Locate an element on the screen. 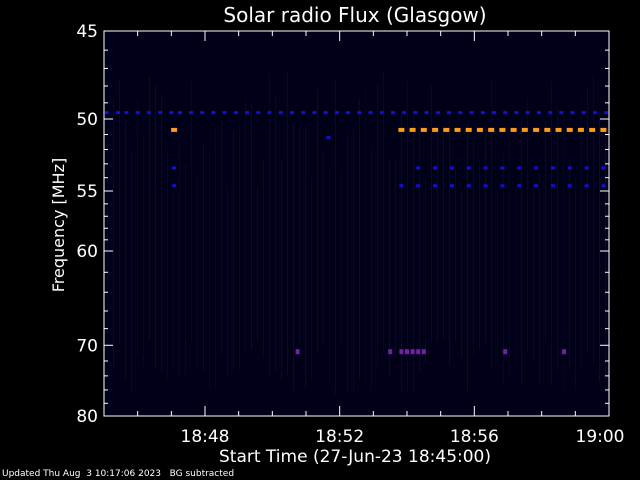 The image size is (640, 480). x-tick-label: 19:00 is located at coordinates (600, 437).